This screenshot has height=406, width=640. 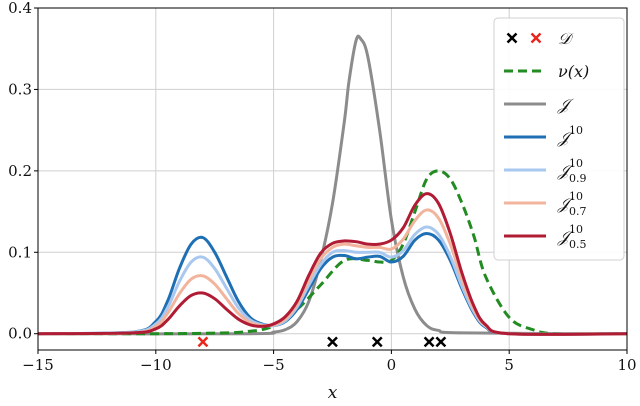 What do you see at coordinates (578, 244) in the screenshot?
I see `legend-subscript: 0.5` at bounding box center [578, 244].